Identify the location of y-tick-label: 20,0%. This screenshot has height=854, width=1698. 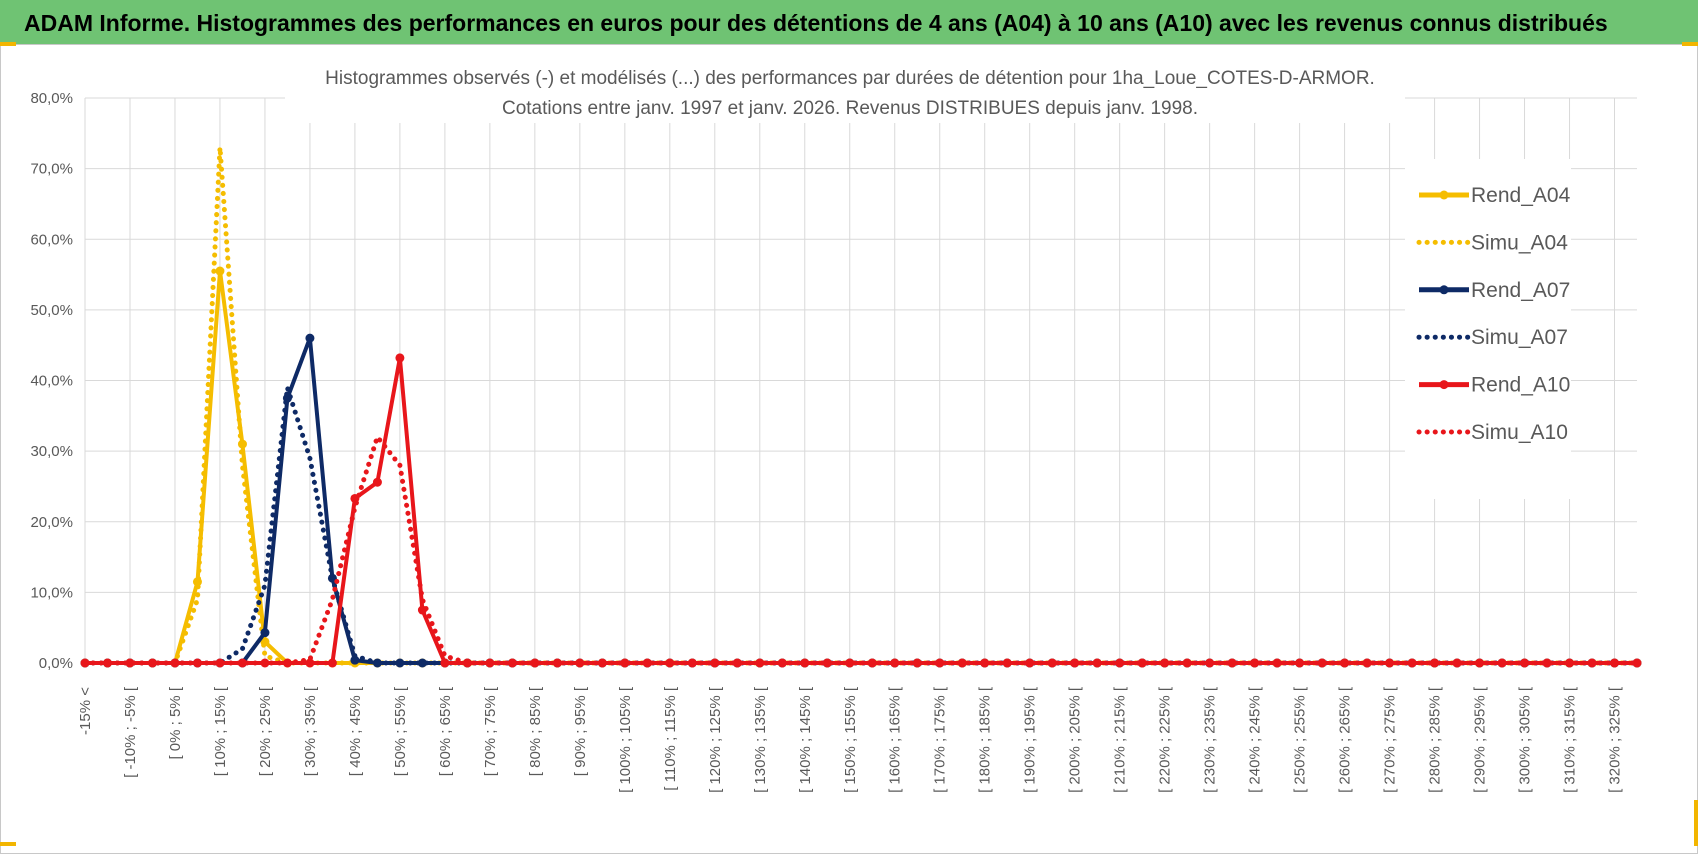
(51, 522).